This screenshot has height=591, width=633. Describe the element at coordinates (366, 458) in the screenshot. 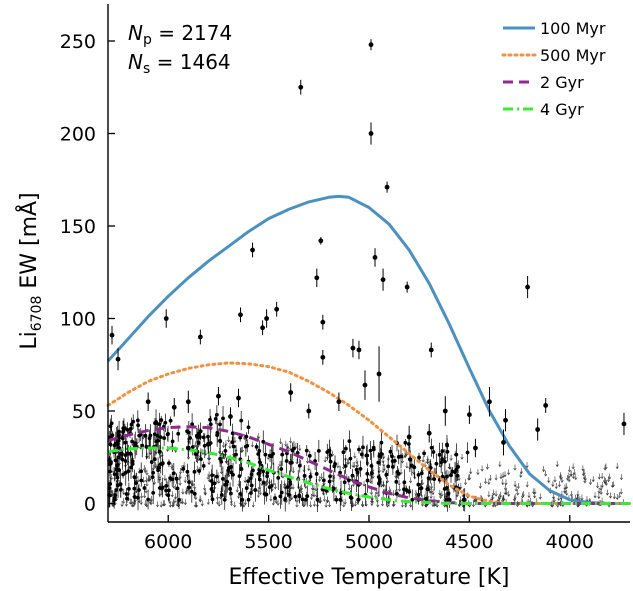

I see `scatter-layer` at that location.